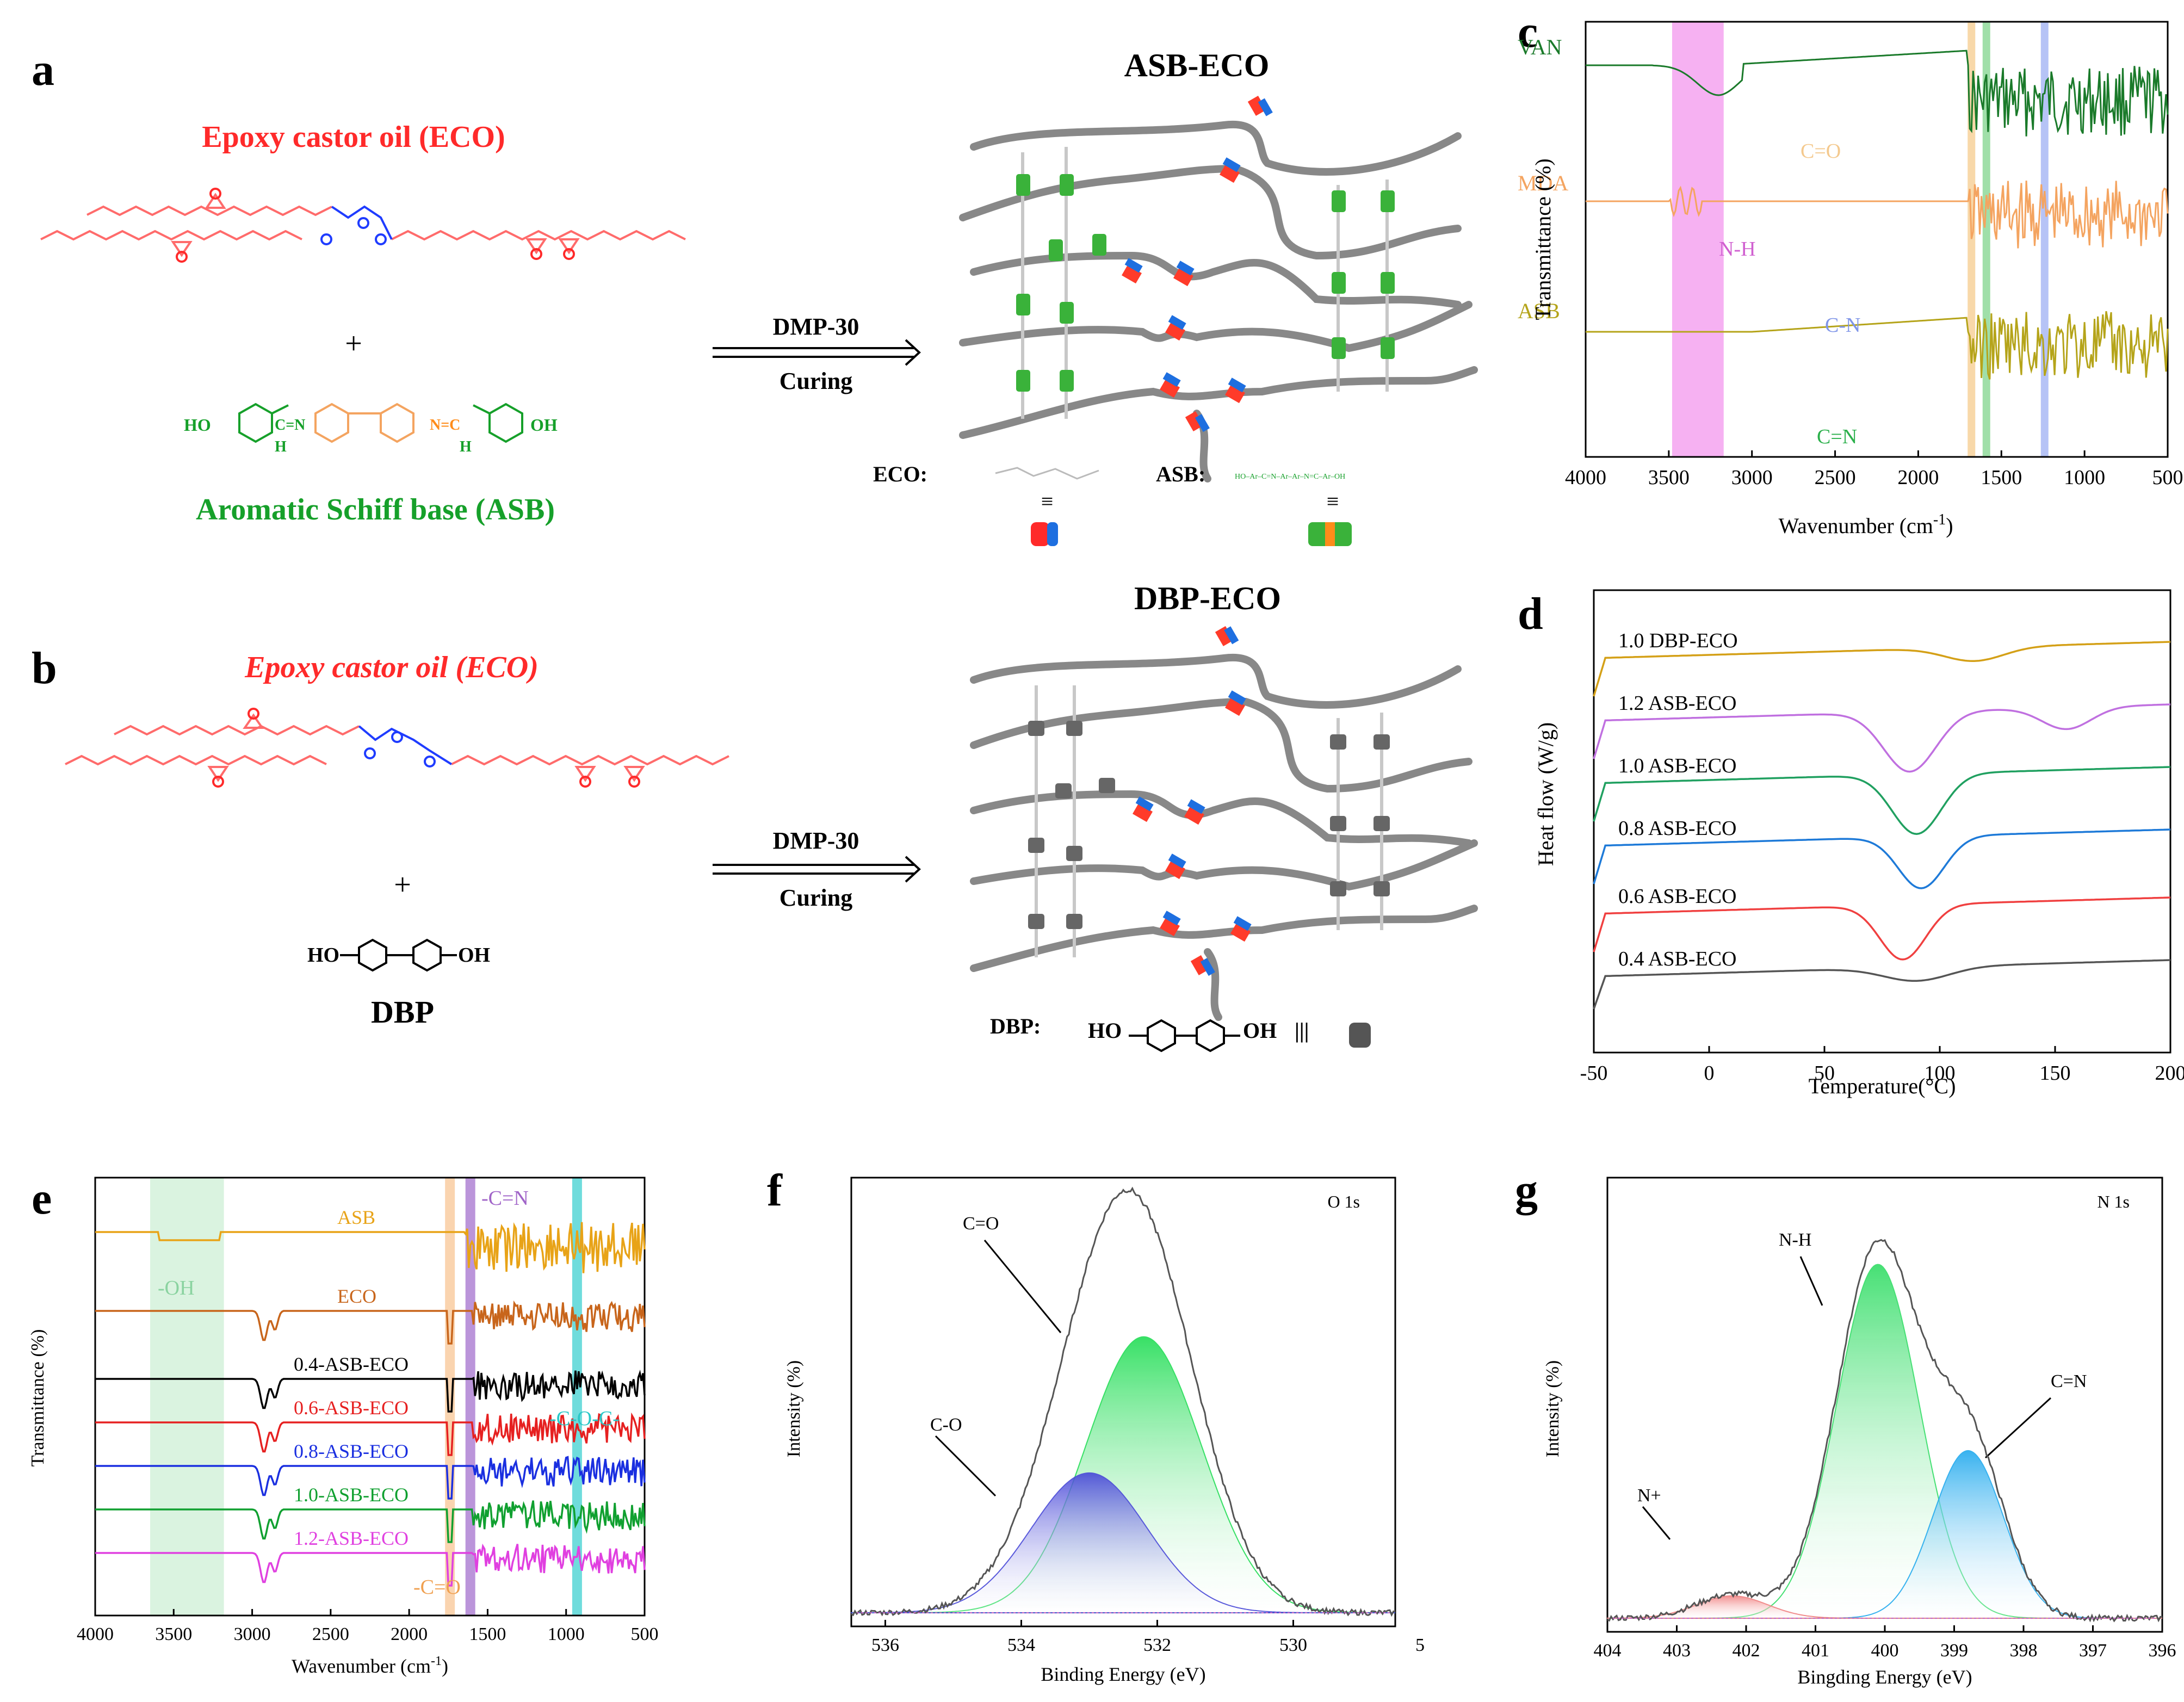 This screenshot has width=2184, height=1702. I want to click on c-xtick-label-3500: 3500, so click(1669, 477).